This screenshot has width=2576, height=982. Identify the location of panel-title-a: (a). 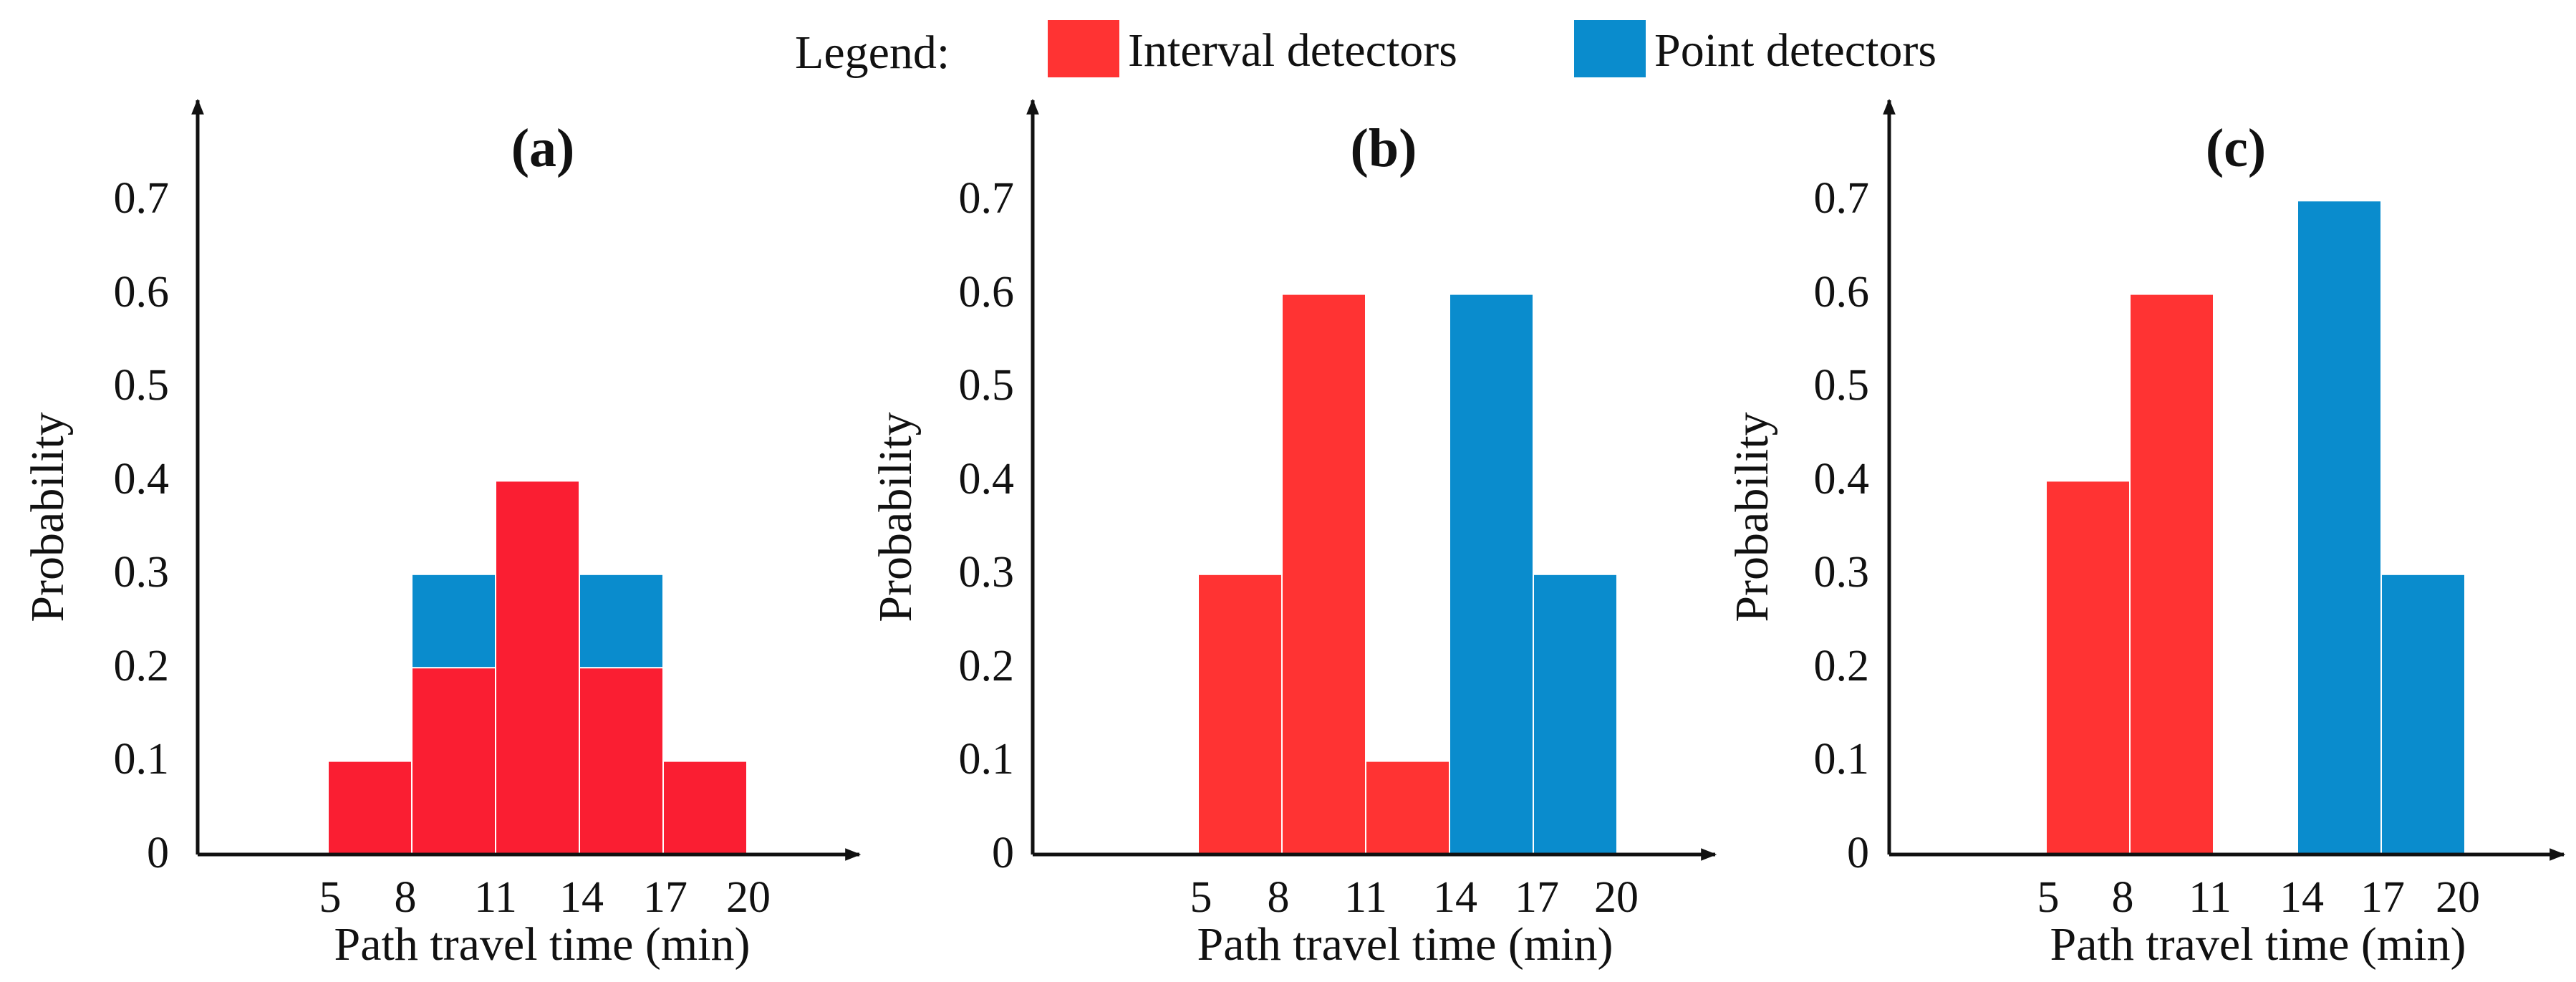
(543, 148).